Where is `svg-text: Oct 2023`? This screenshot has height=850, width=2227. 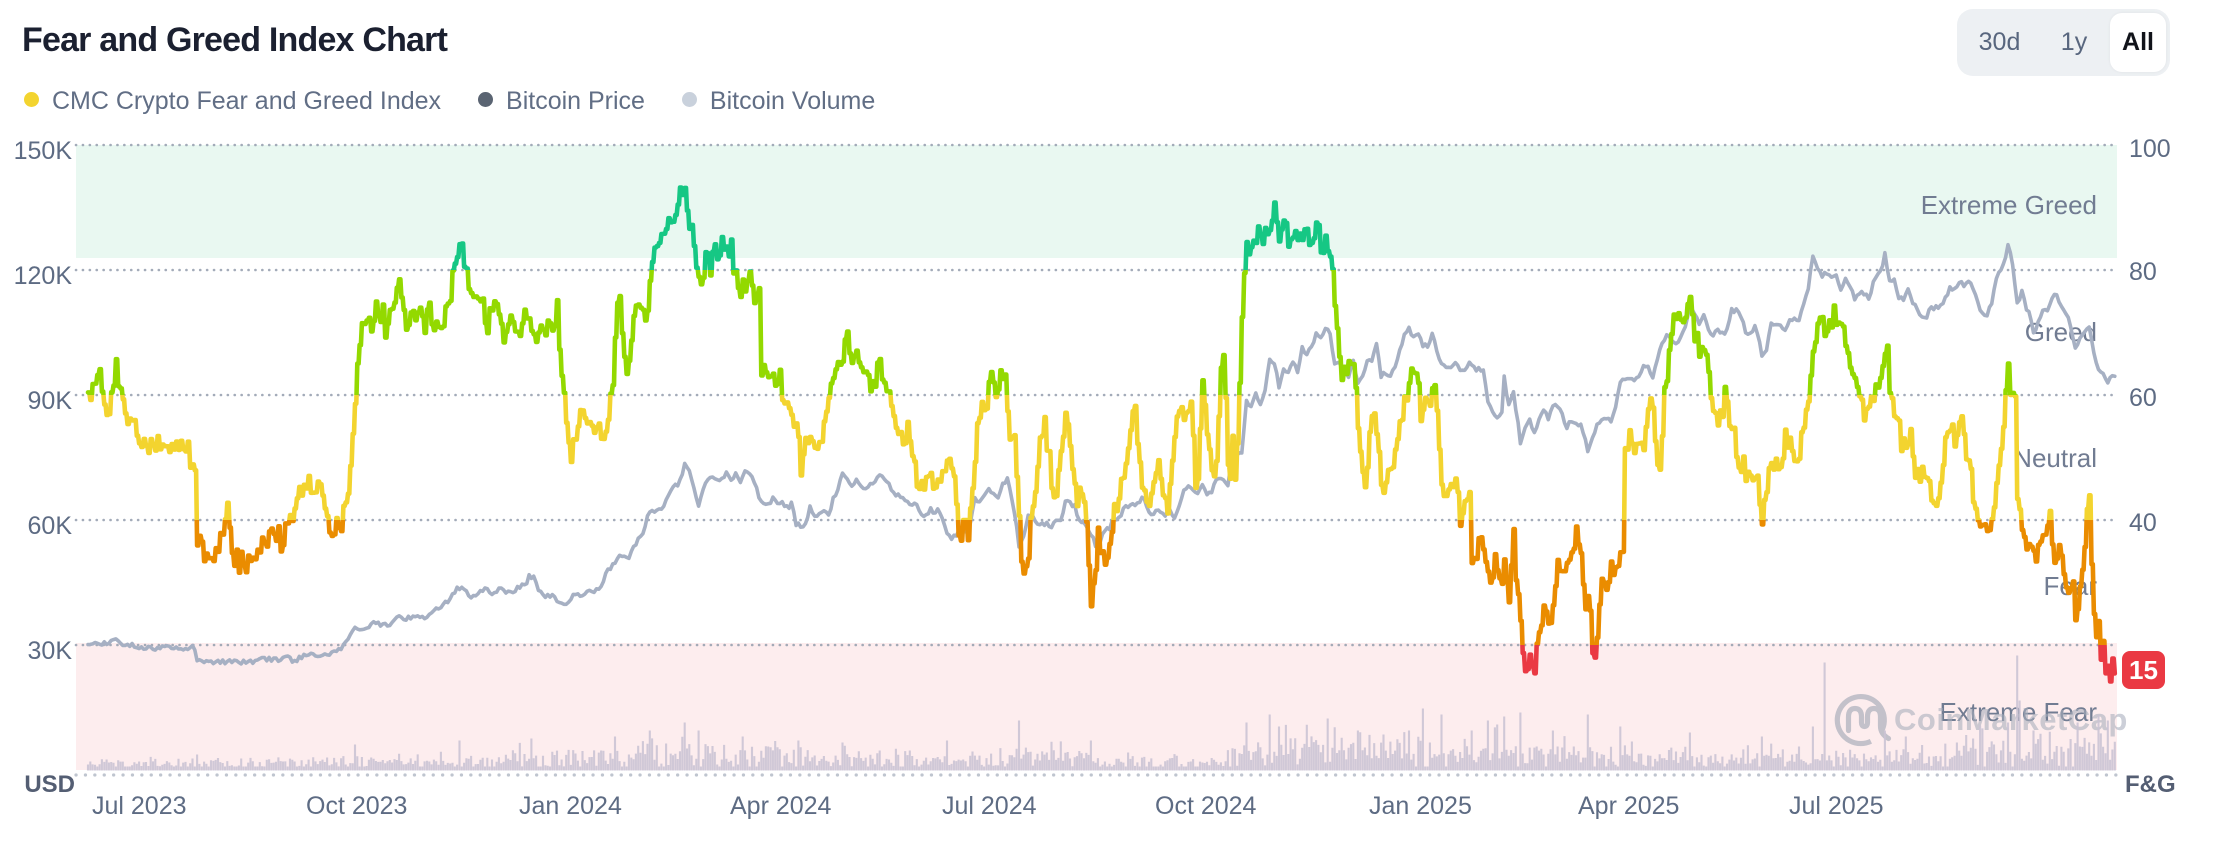
svg-text: Oct 2023 is located at coordinates (356, 806).